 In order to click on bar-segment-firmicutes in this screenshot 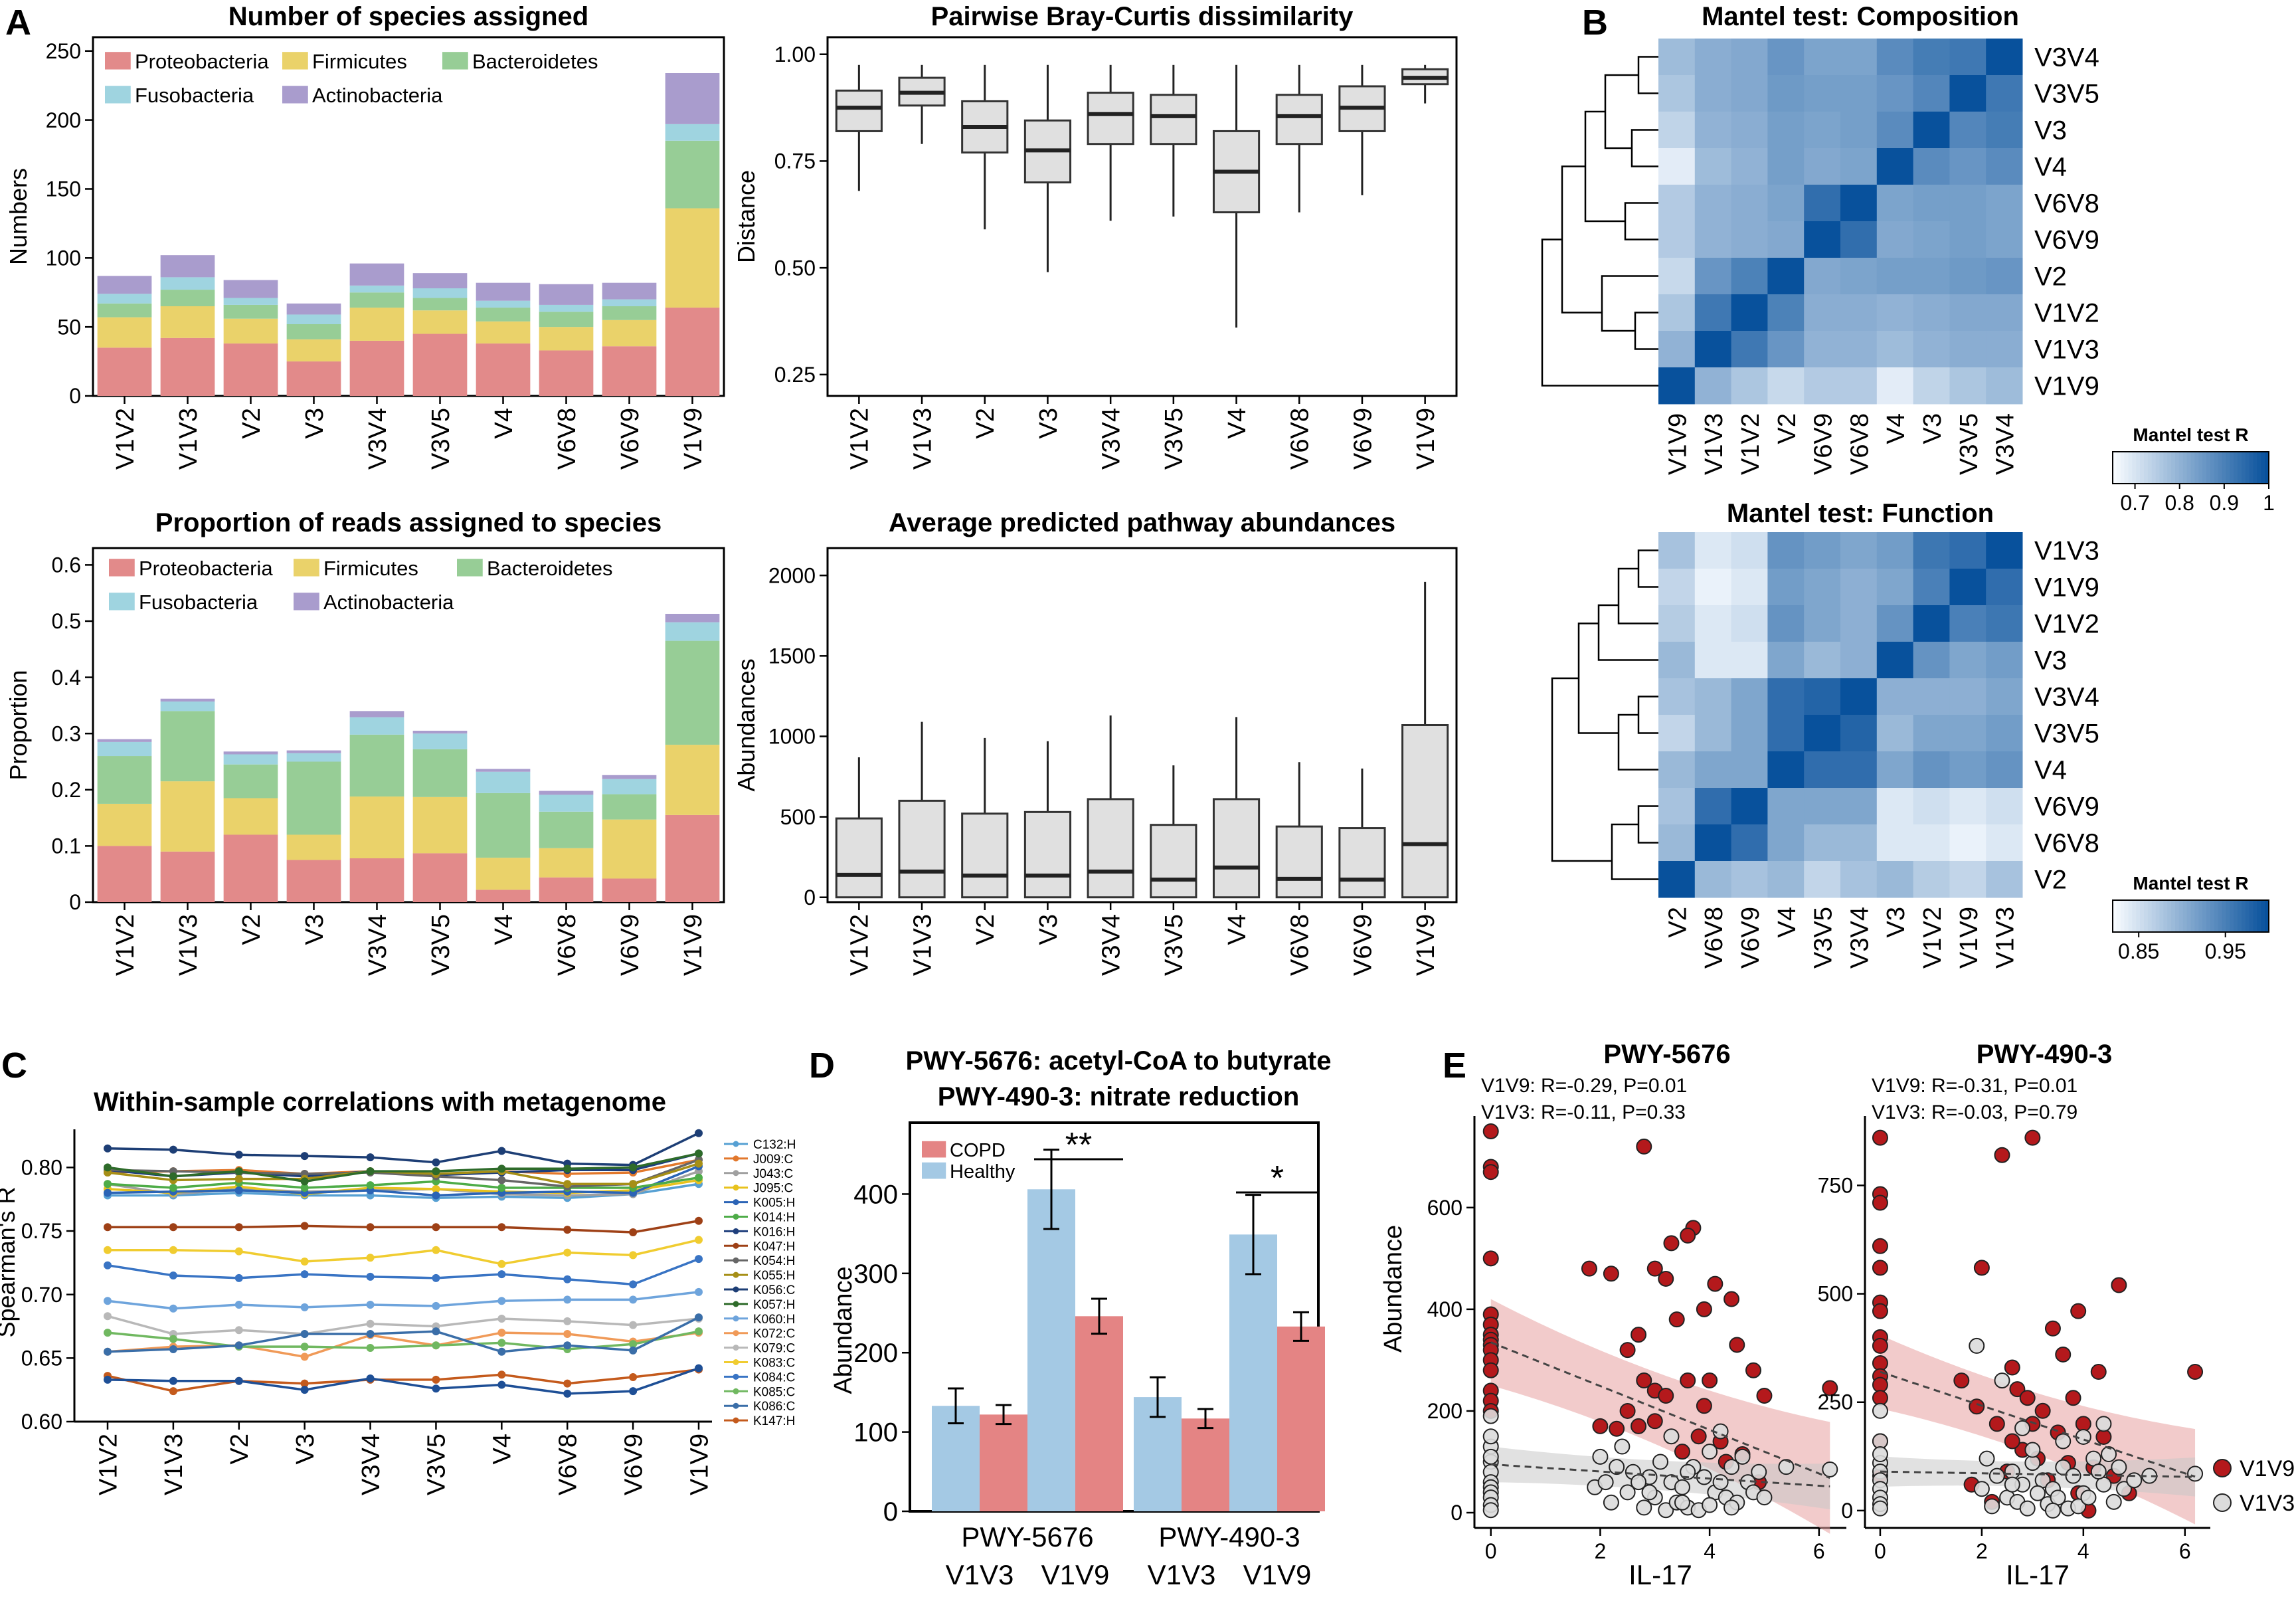, I will do `click(629, 333)`.